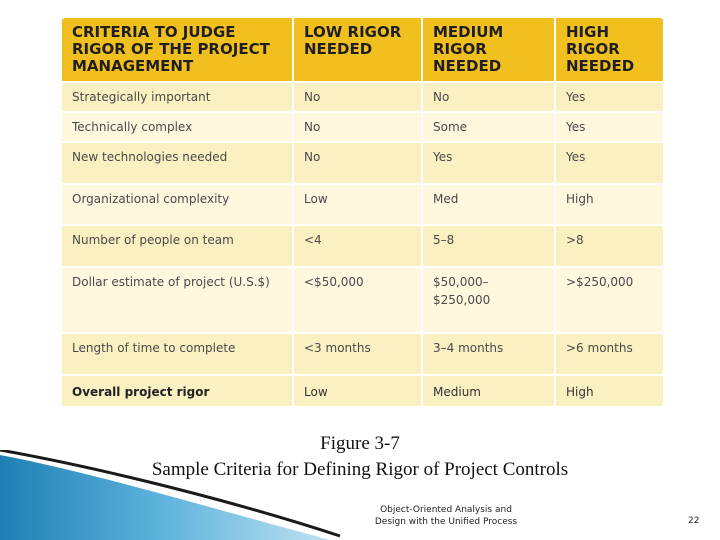 The image size is (720, 540). Describe the element at coordinates (177, 97) in the screenshot. I see `criteria-cell: Strategically important` at that location.